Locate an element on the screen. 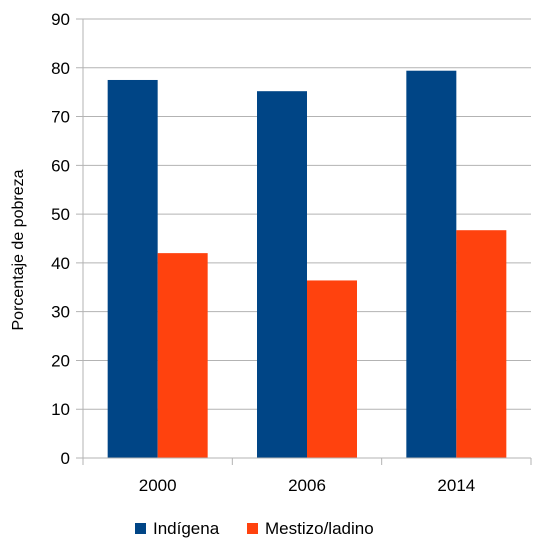  y-axis-title: Porcentaje de pobreza is located at coordinates (18, 249).